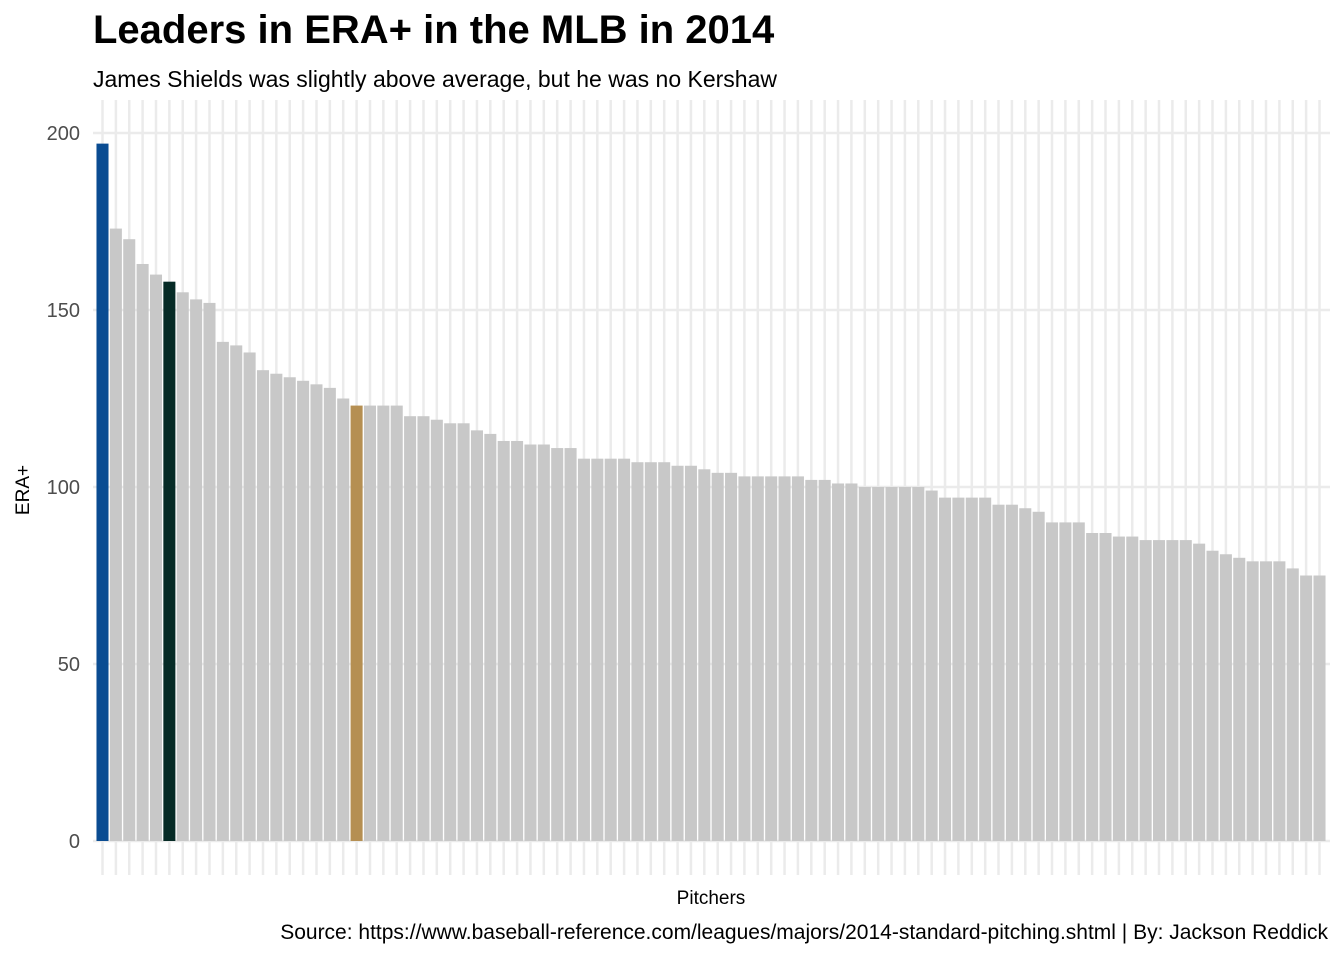 The height and width of the screenshot is (960, 1344). I want to click on y-axis-title: ERA+, so click(23, 490).